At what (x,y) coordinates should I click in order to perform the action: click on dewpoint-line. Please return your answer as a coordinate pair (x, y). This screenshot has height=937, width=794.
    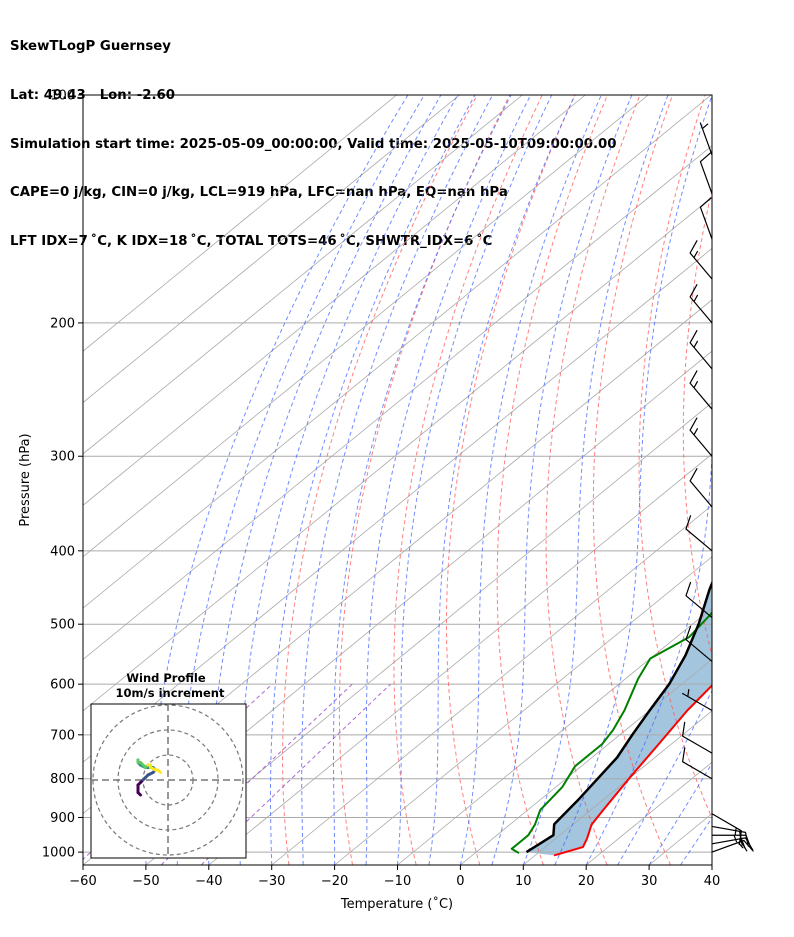
    Looking at the image, I should click on (611, 732).